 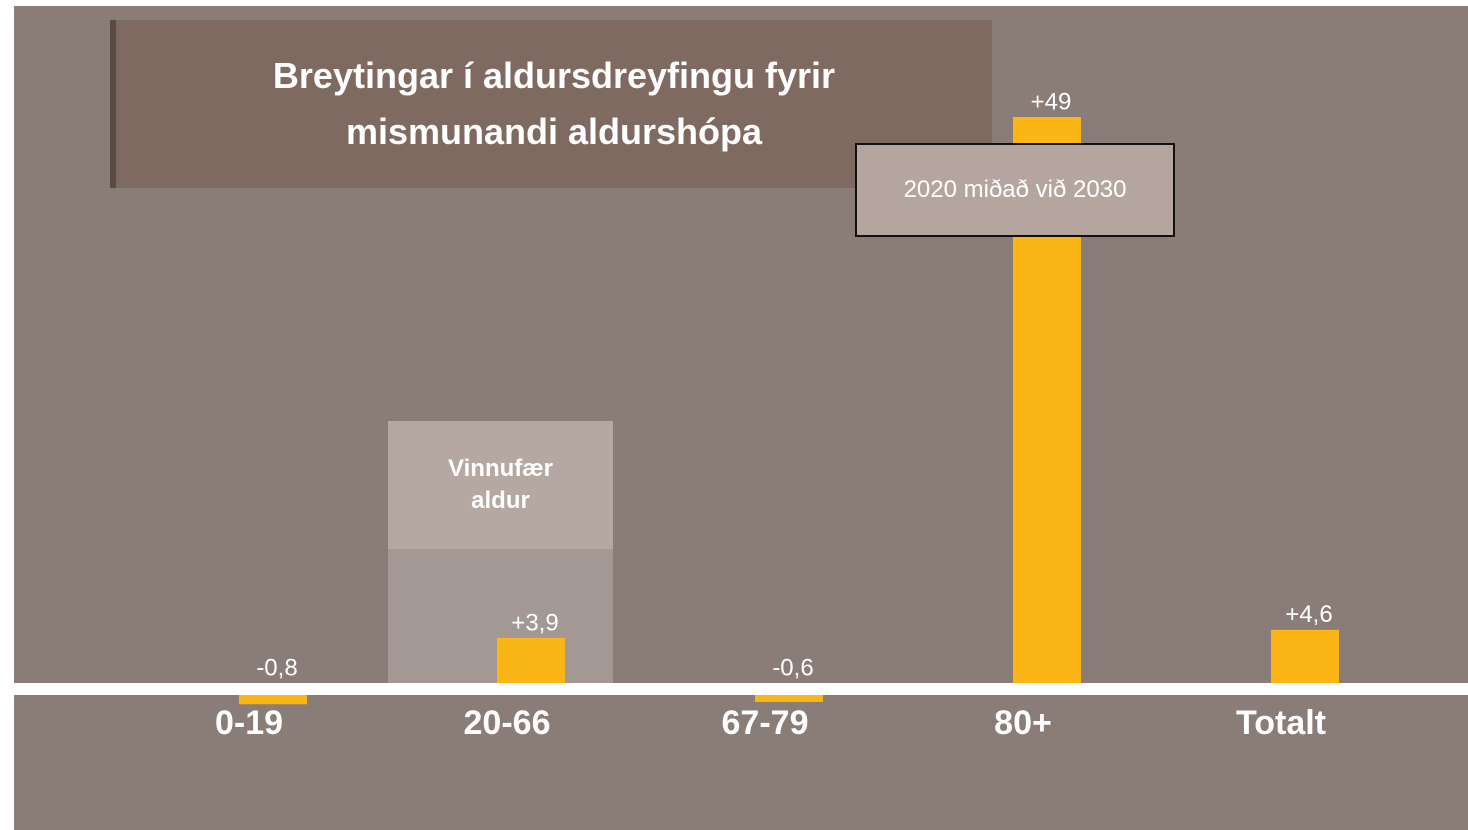 I want to click on x-tick-label: 0-19, so click(x=249, y=723).